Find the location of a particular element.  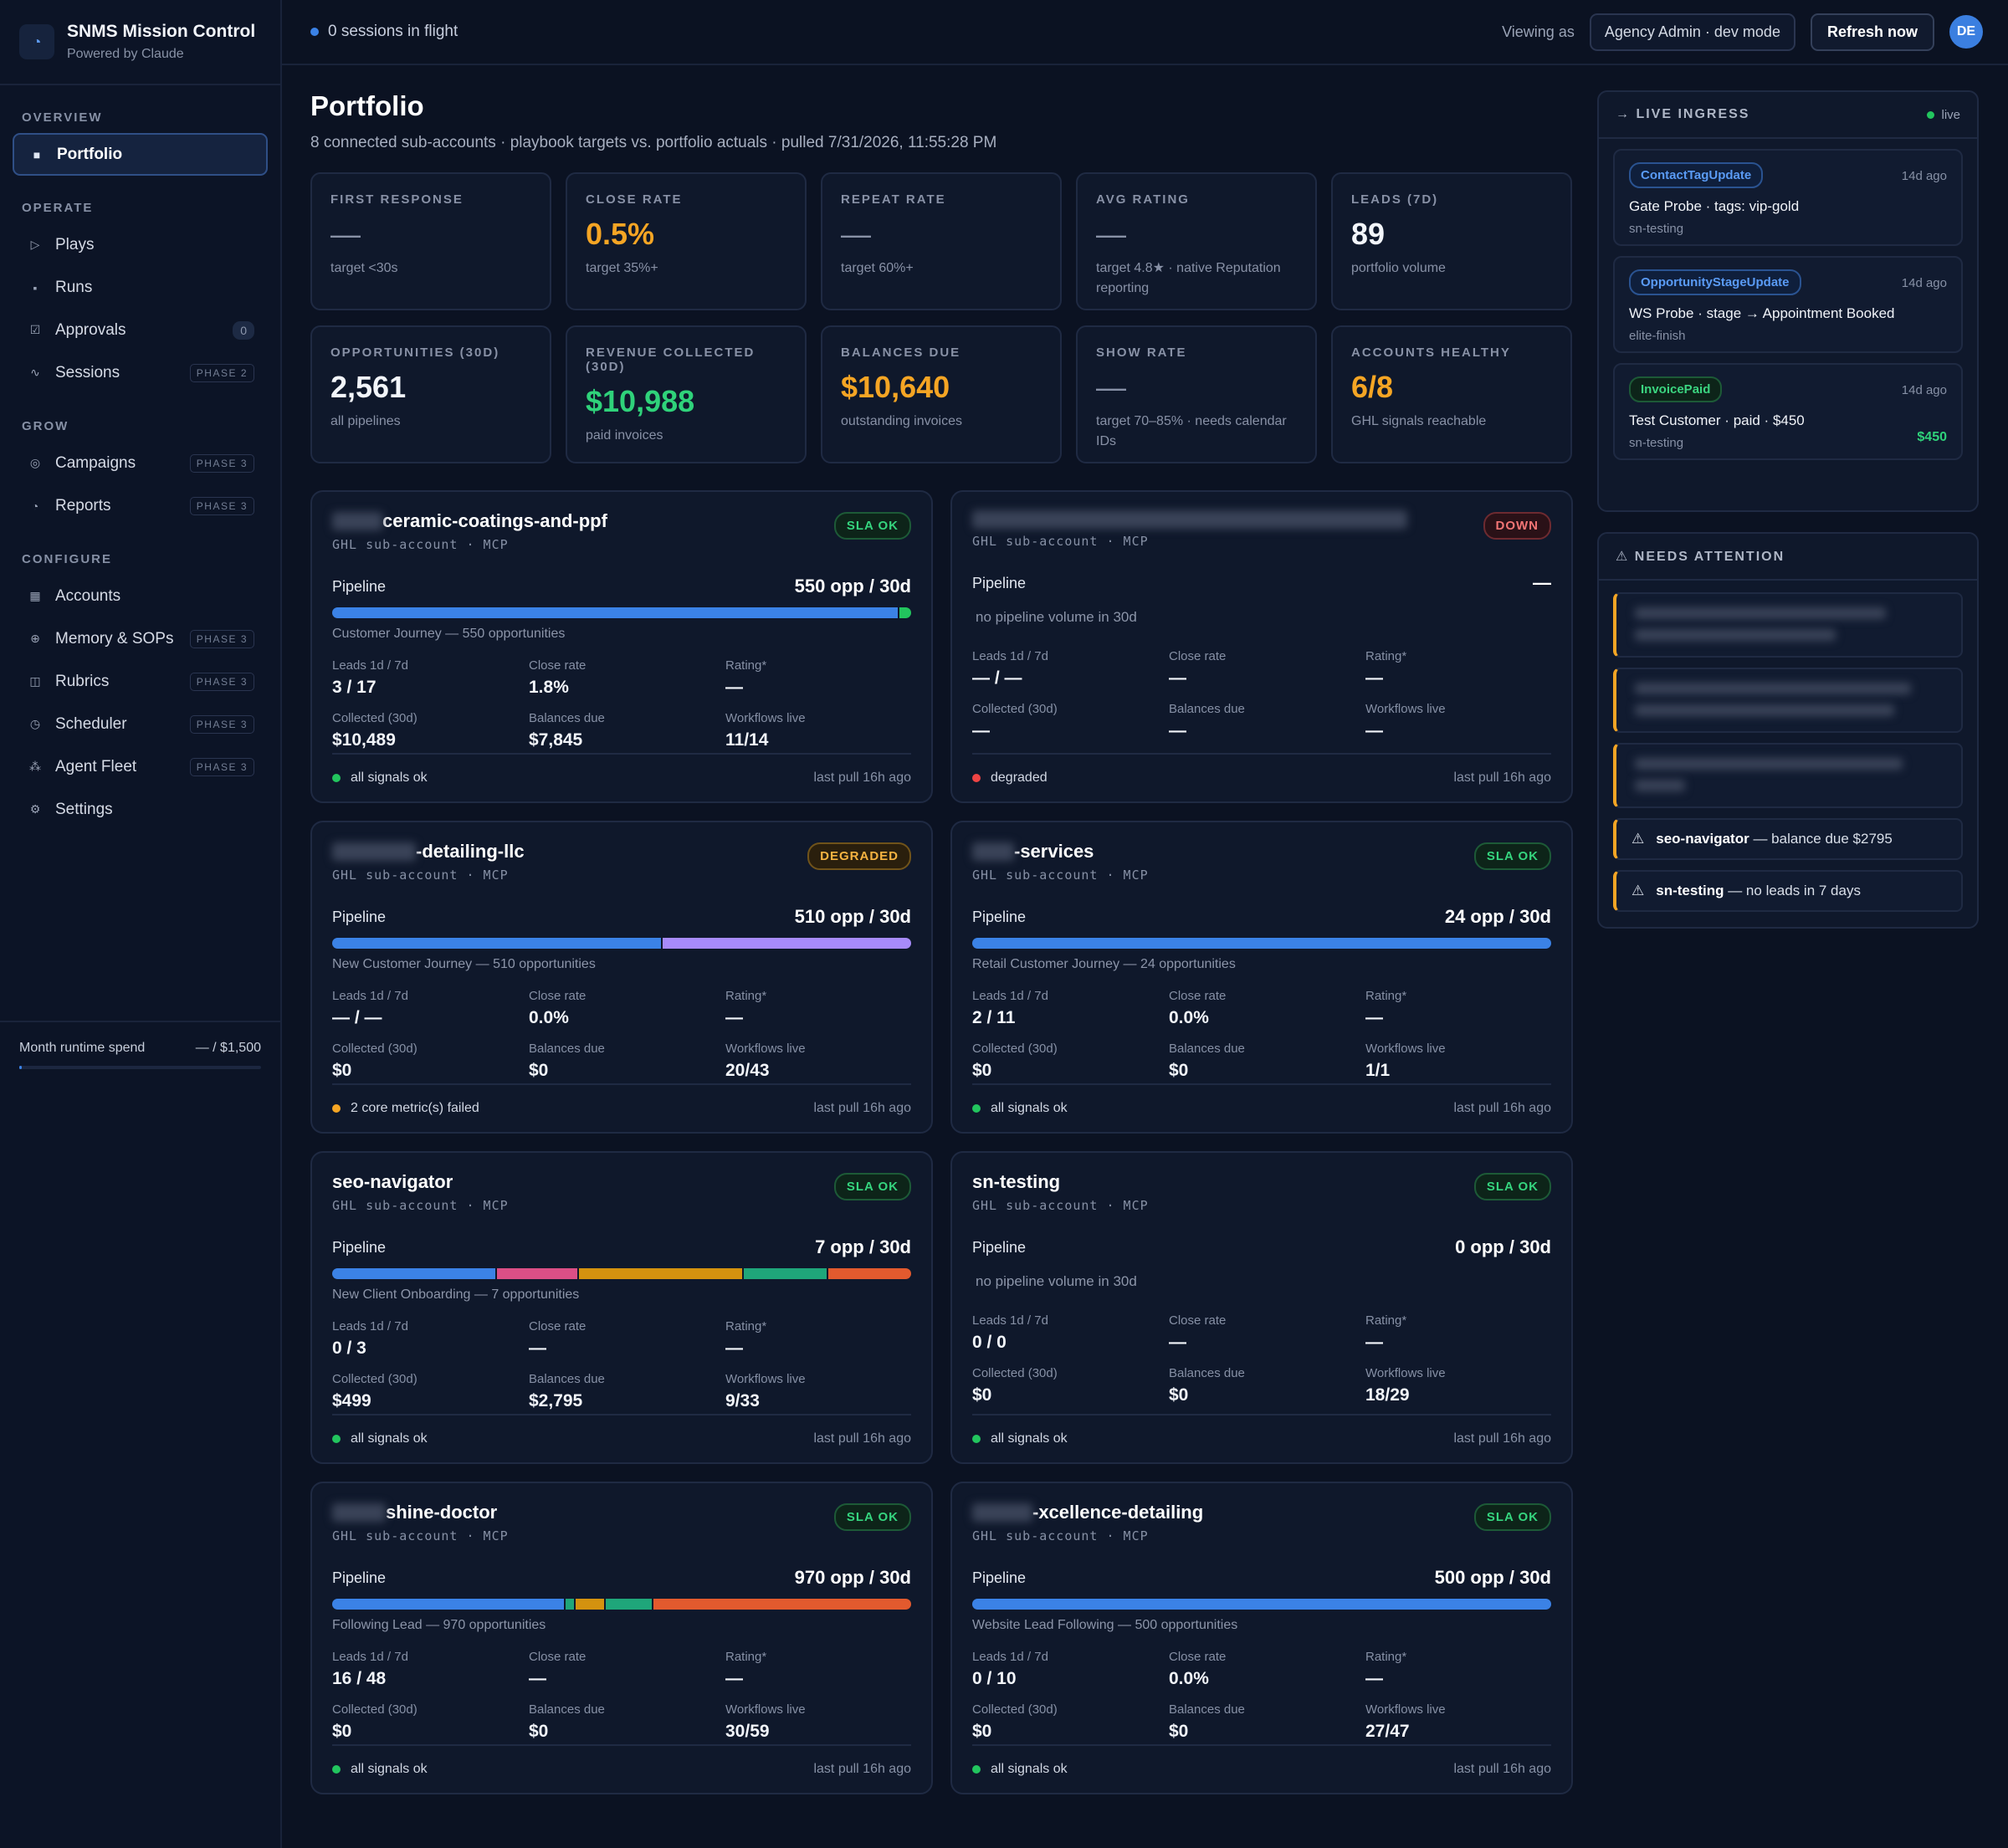

signal-status: all signals ok is located at coordinates (1020, 1438).